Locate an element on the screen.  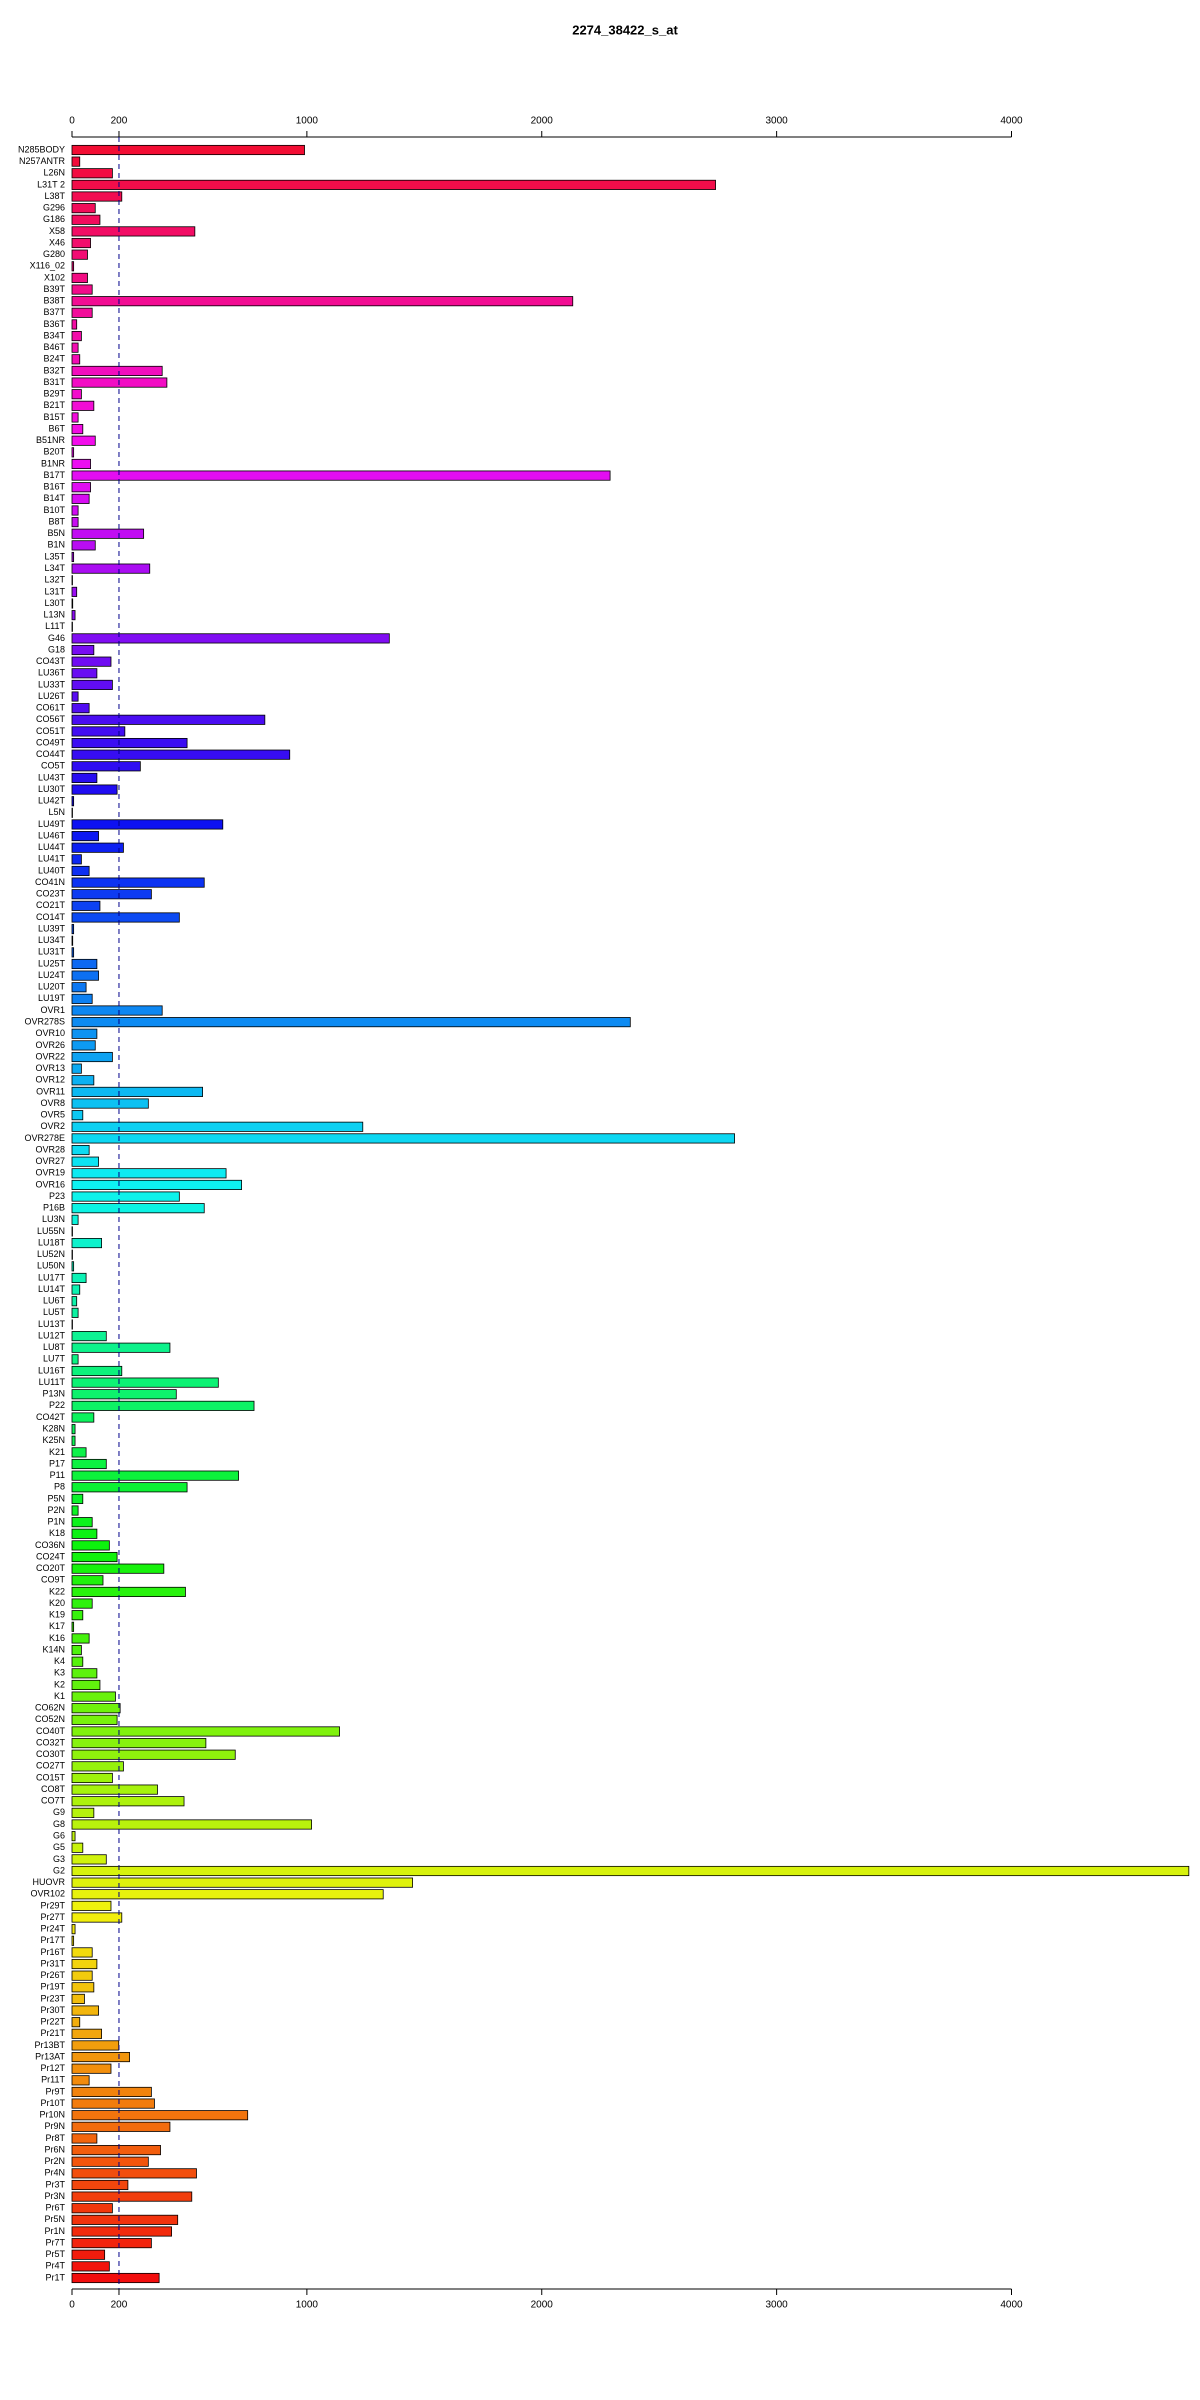
y-tick-label: P13N is located at coordinates (53, 1394).